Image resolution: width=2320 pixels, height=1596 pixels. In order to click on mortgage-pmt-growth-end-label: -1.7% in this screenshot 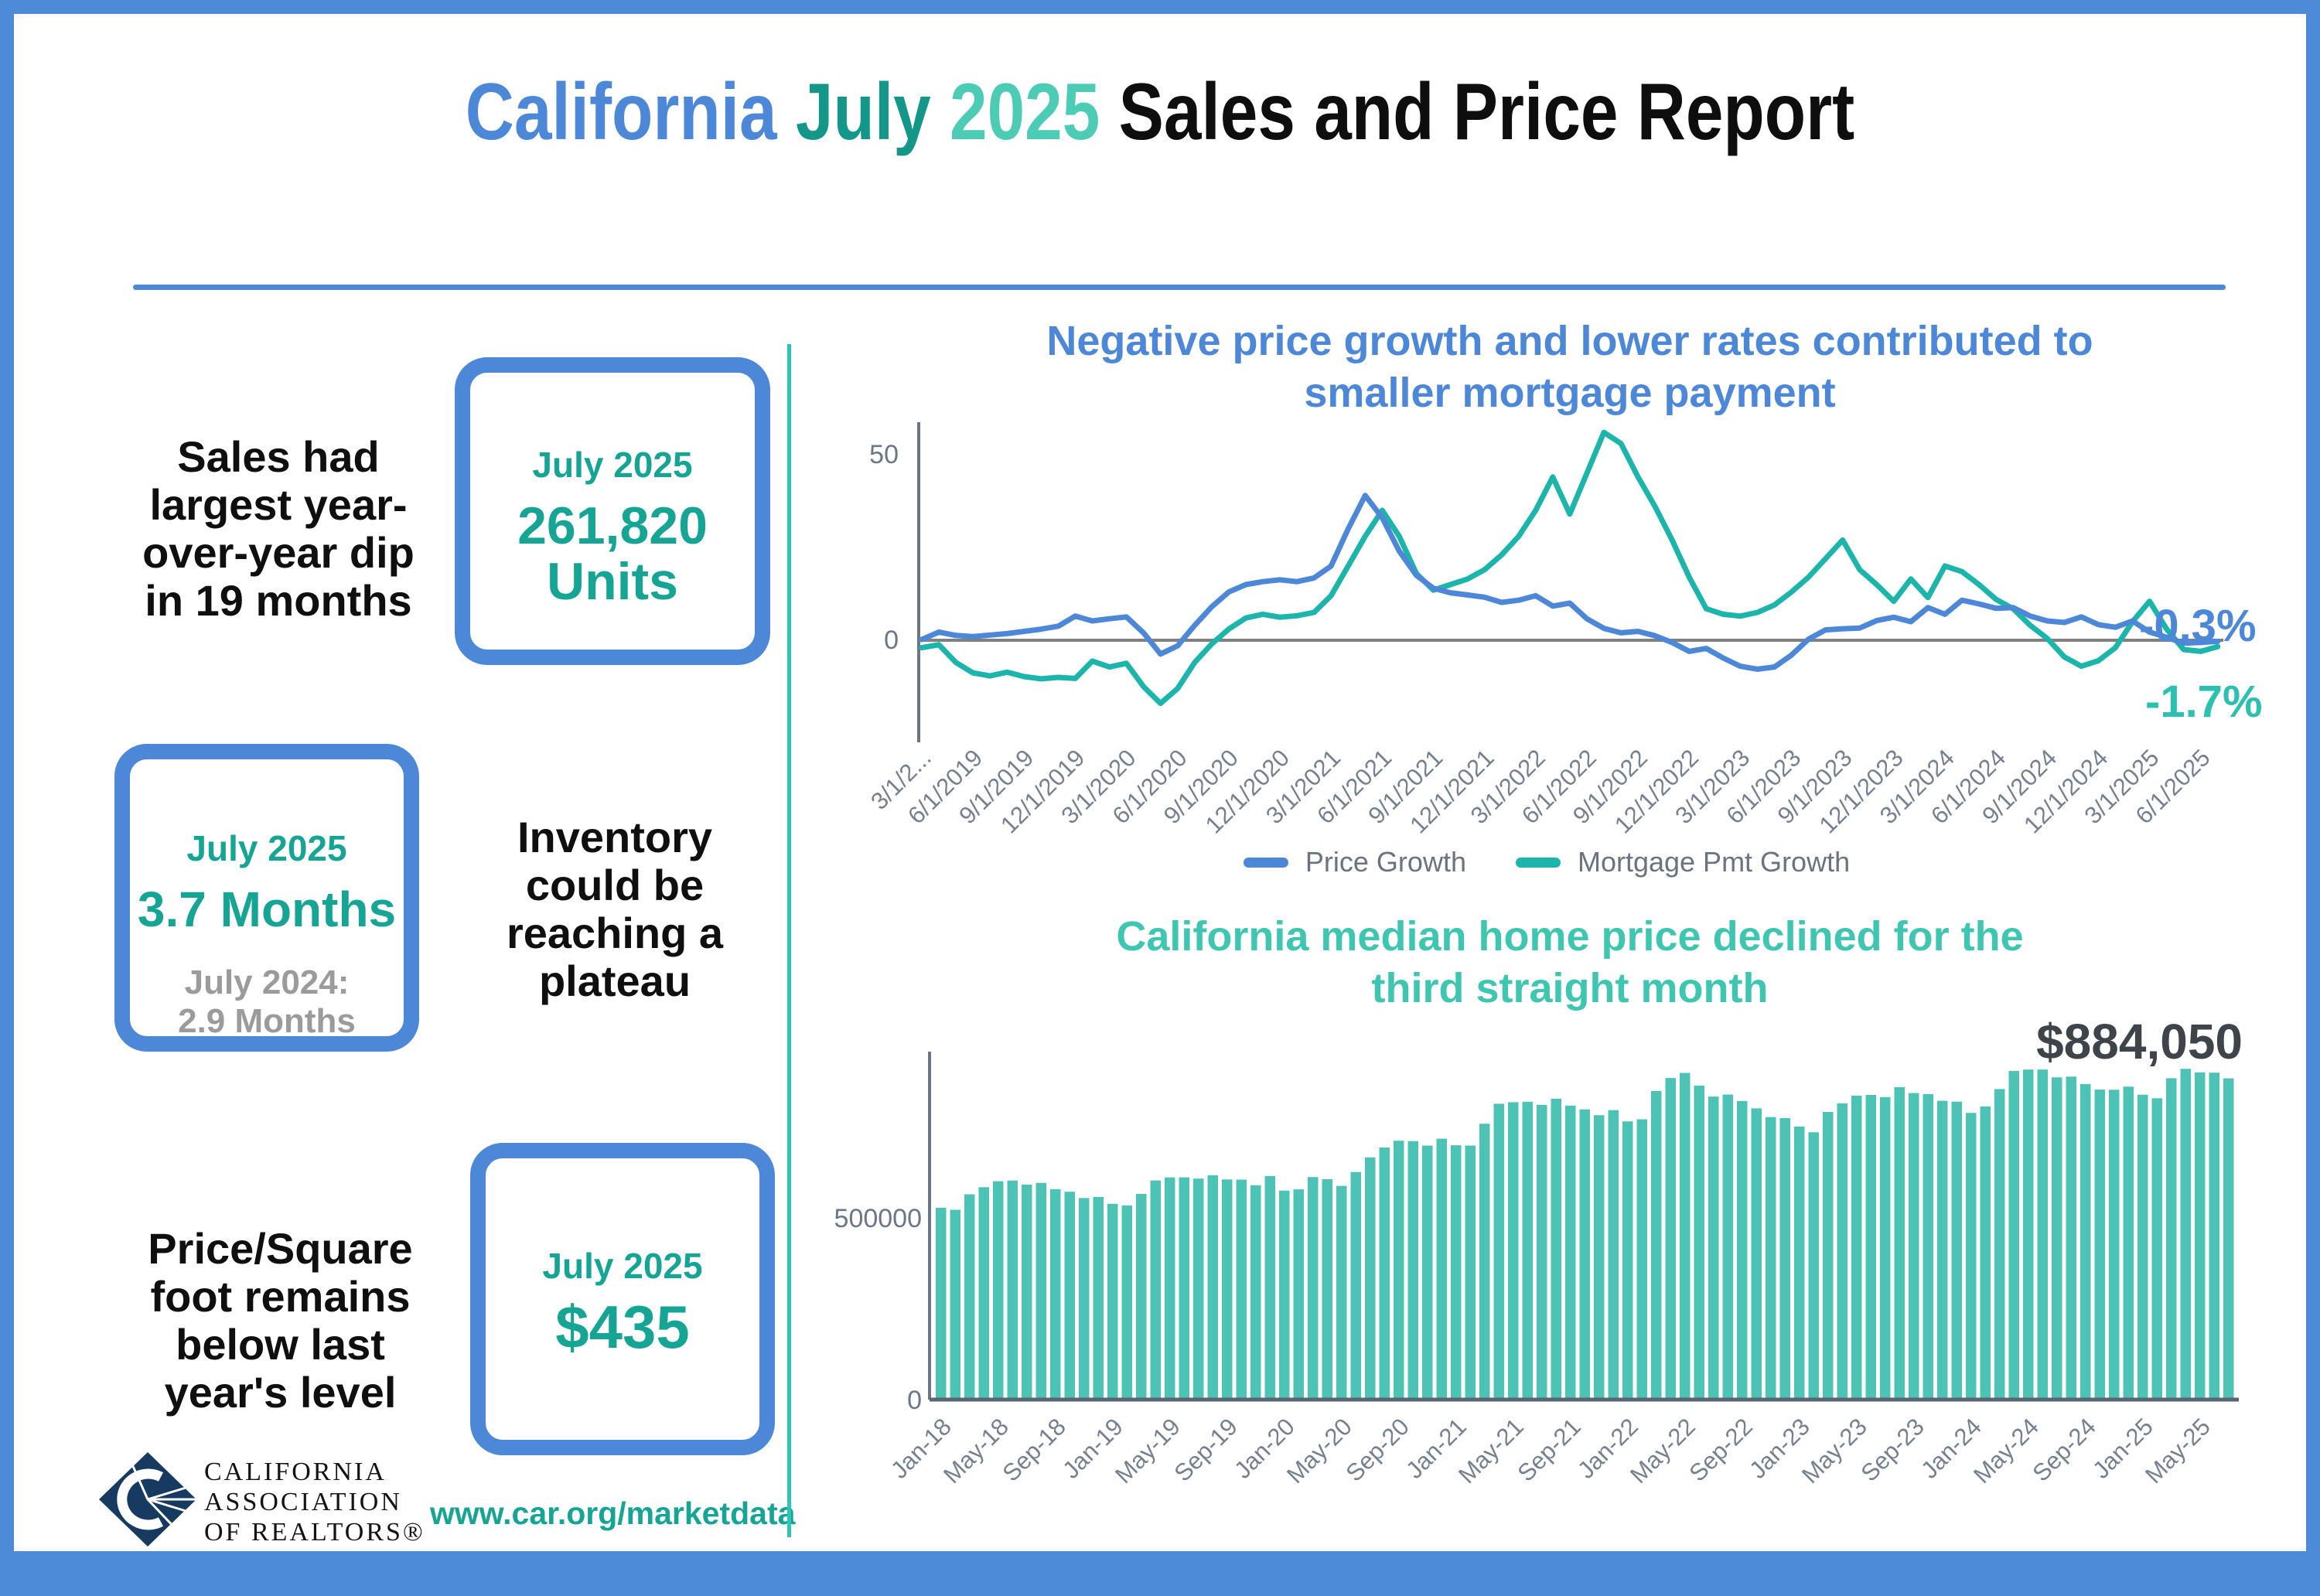, I will do `click(2204, 702)`.